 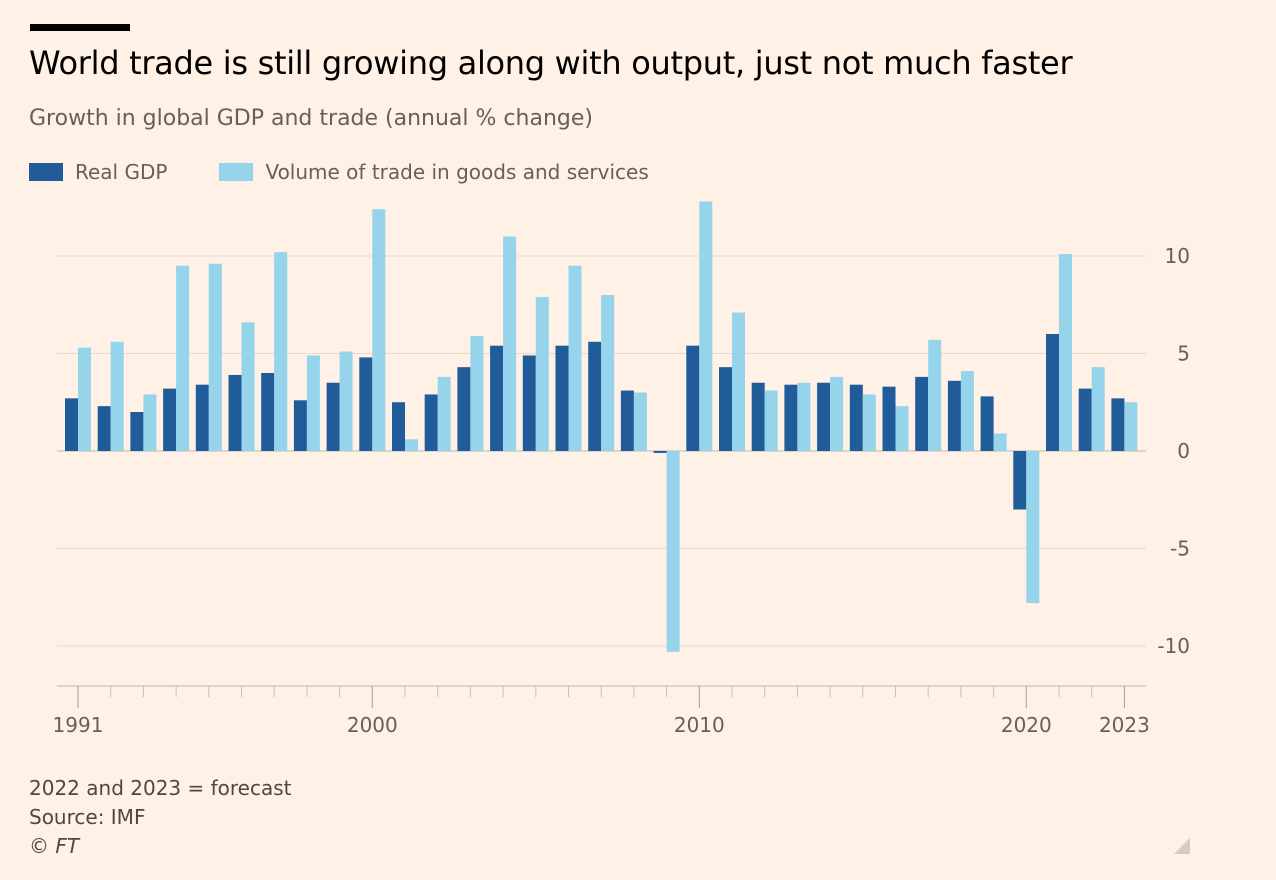 What do you see at coordinates (87, 817) in the screenshot?
I see `source-note: Source: IMF` at bounding box center [87, 817].